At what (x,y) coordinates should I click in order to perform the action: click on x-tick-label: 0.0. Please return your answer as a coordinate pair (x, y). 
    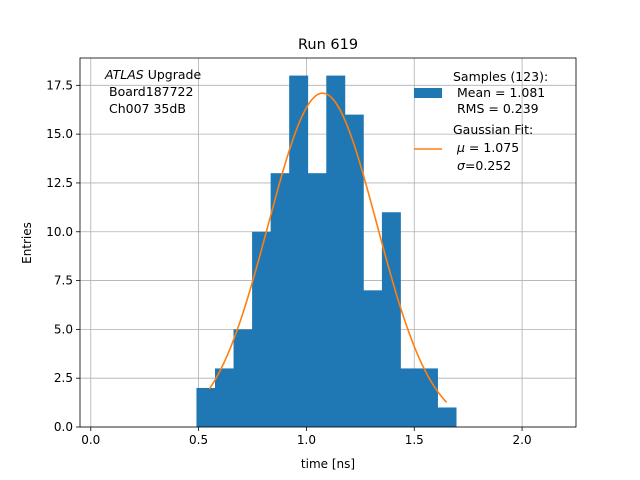
    Looking at the image, I should click on (90, 440).